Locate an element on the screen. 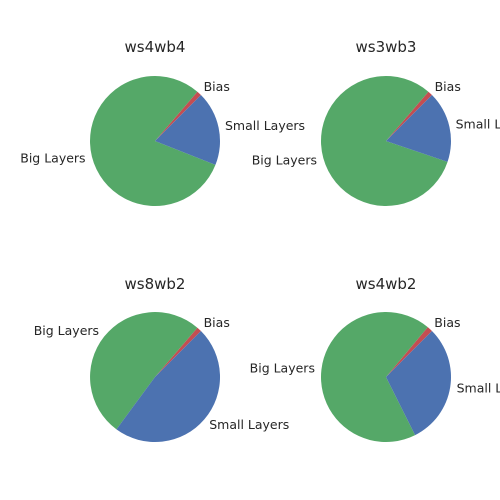 The image size is (500, 500). pie-title: ws8wb2 is located at coordinates (155, 284).